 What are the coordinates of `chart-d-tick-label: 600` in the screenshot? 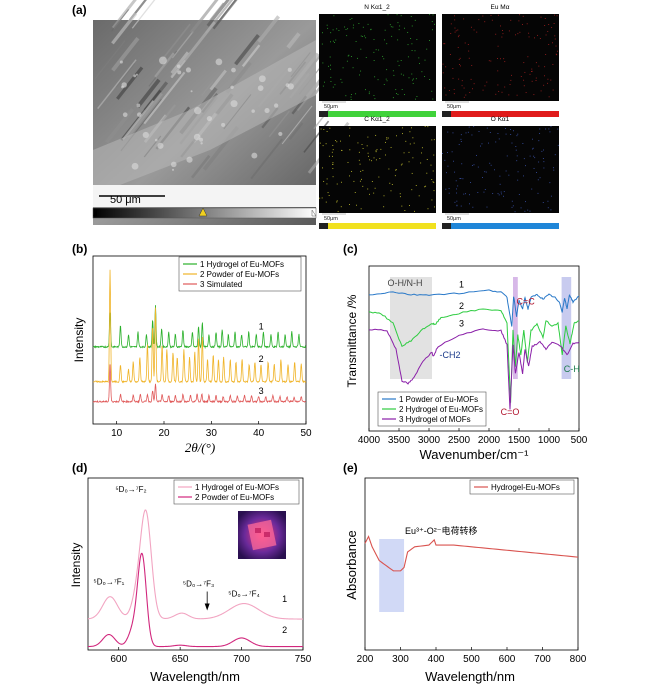 It's located at (118, 659).